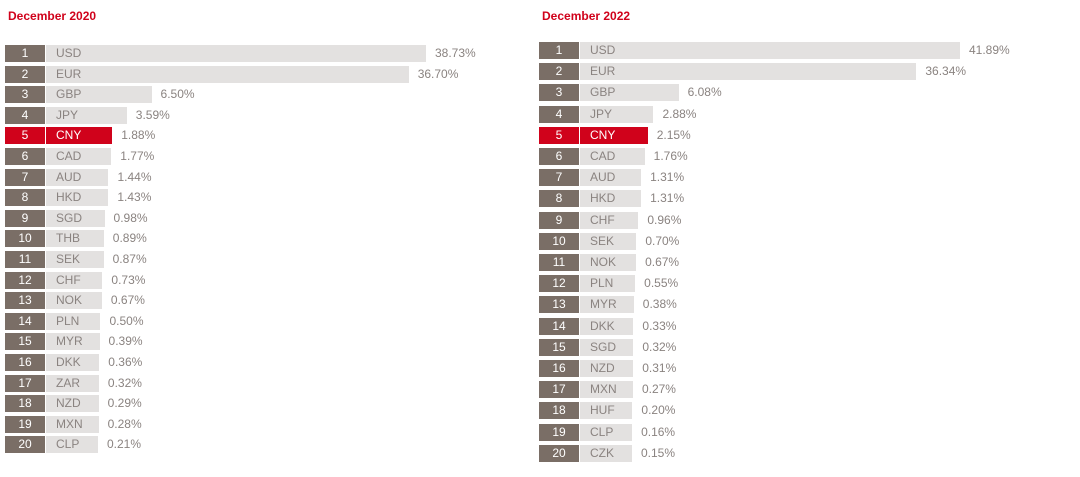  What do you see at coordinates (602, 219) in the screenshot?
I see `currency-label: CHF` at bounding box center [602, 219].